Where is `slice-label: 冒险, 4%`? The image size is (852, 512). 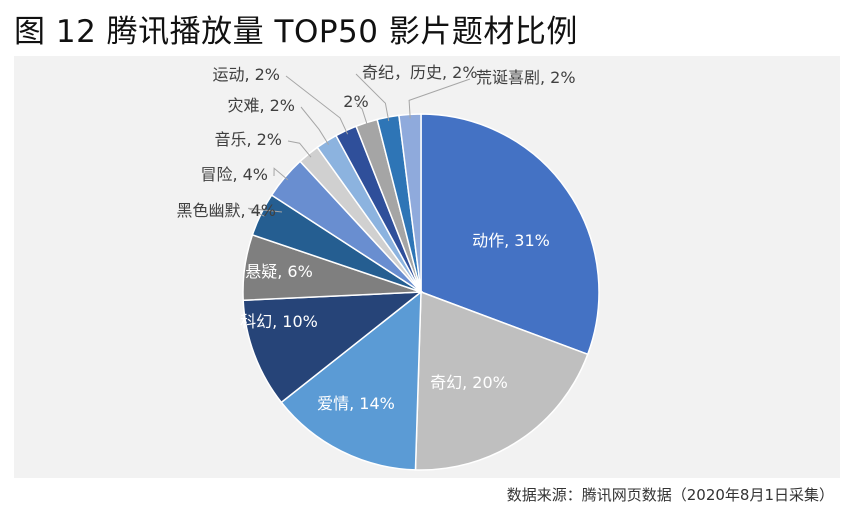 slice-label: 冒险, 4% is located at coordinates (234, 174).